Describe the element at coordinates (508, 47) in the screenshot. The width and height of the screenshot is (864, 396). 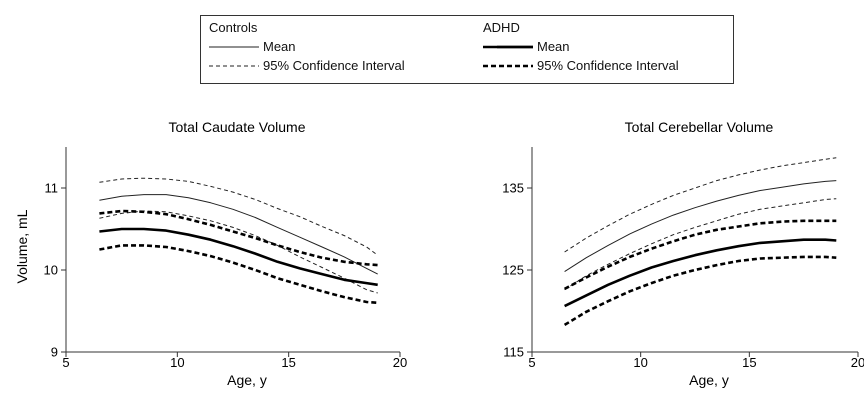
I see `legend-adhd-mean-swatch` at that location.